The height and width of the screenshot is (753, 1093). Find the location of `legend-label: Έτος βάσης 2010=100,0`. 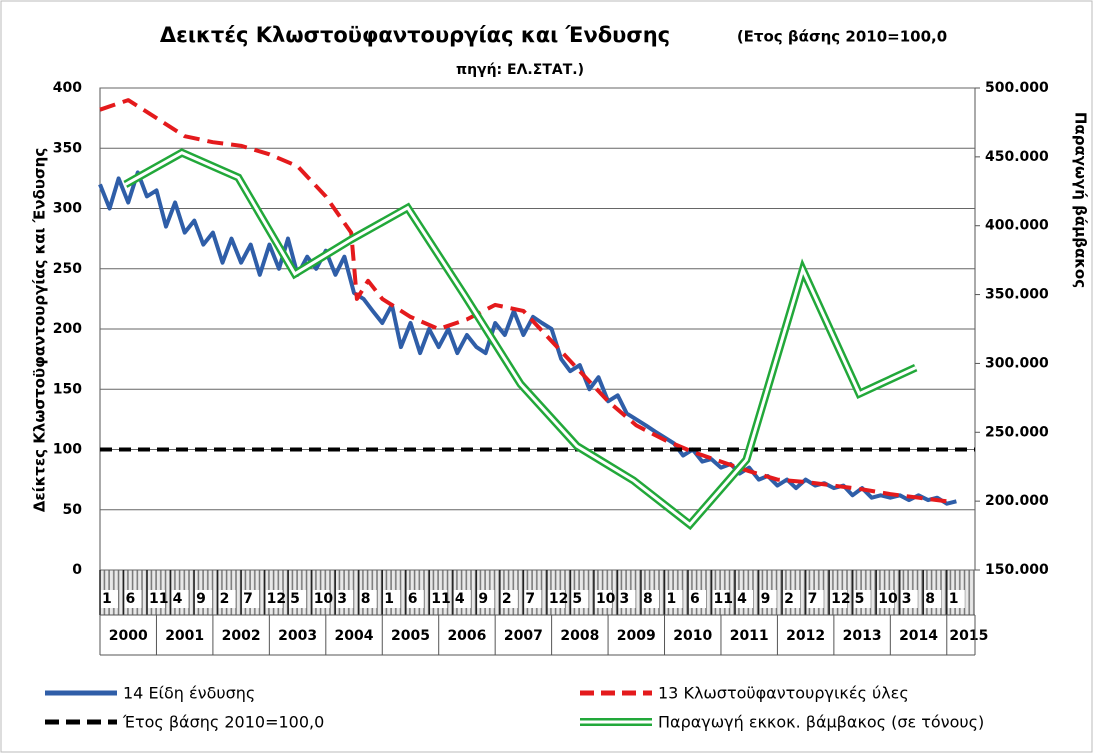

legend-label: Έτος βάσης 2010=100,0 is located at coordinates (223, 722).